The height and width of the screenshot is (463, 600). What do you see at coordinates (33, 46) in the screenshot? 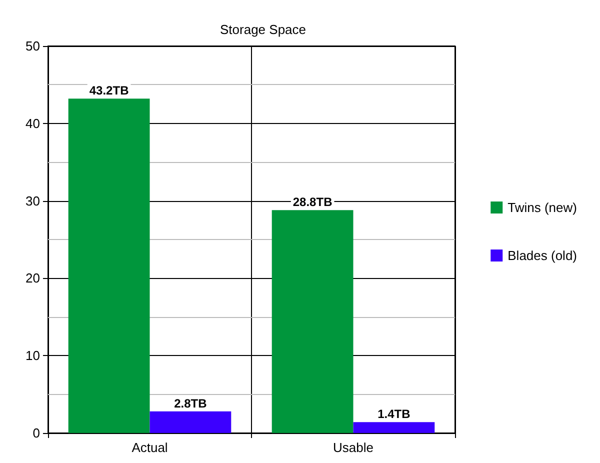
I see `y-tick-label: 50` at bounding box center [33, 46].